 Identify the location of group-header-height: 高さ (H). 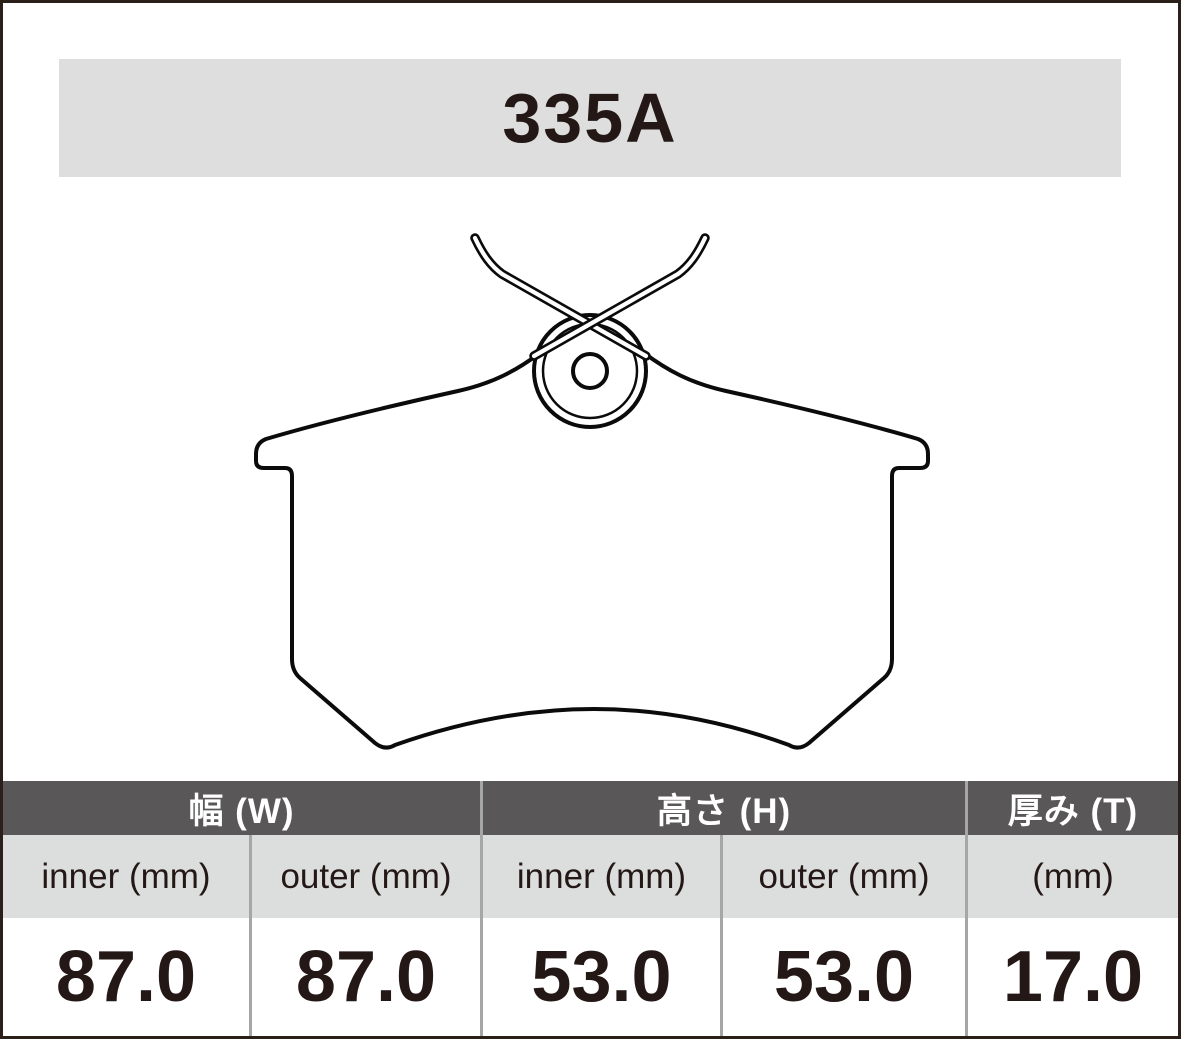
(725, 808).